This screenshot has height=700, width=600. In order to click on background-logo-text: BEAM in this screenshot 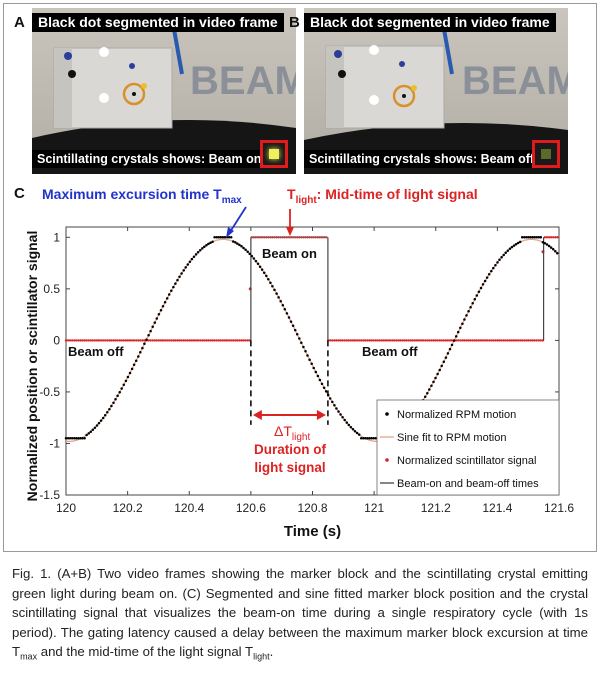, I will do `click(243, 81)`.